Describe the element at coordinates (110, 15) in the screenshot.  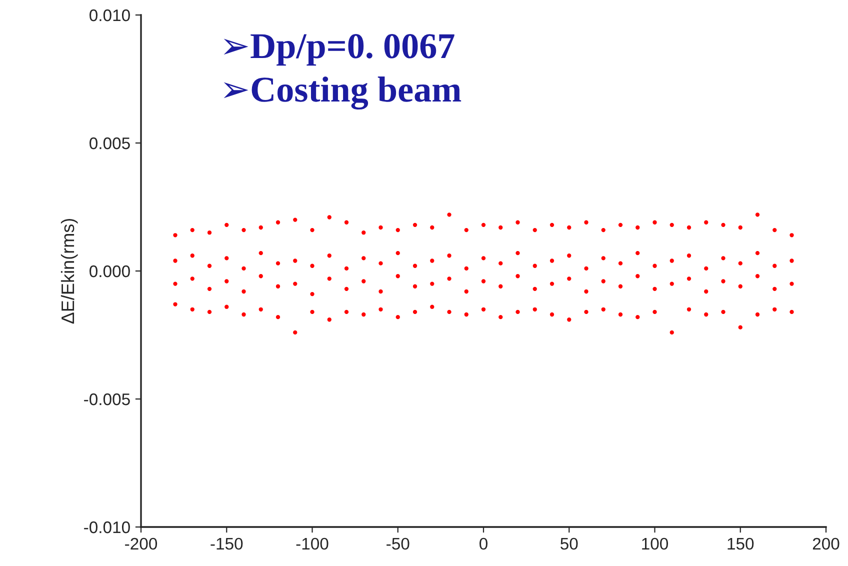
I see `y-tick-label: 0.010` at that location.